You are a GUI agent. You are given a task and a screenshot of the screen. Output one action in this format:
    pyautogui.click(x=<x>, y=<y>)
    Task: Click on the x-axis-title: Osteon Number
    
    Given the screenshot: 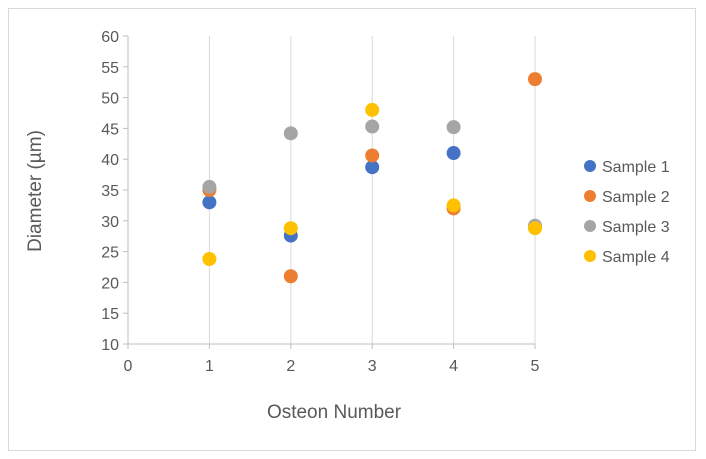 What is the action you would take?
    pyautogui.click(x=334, y=412)
    